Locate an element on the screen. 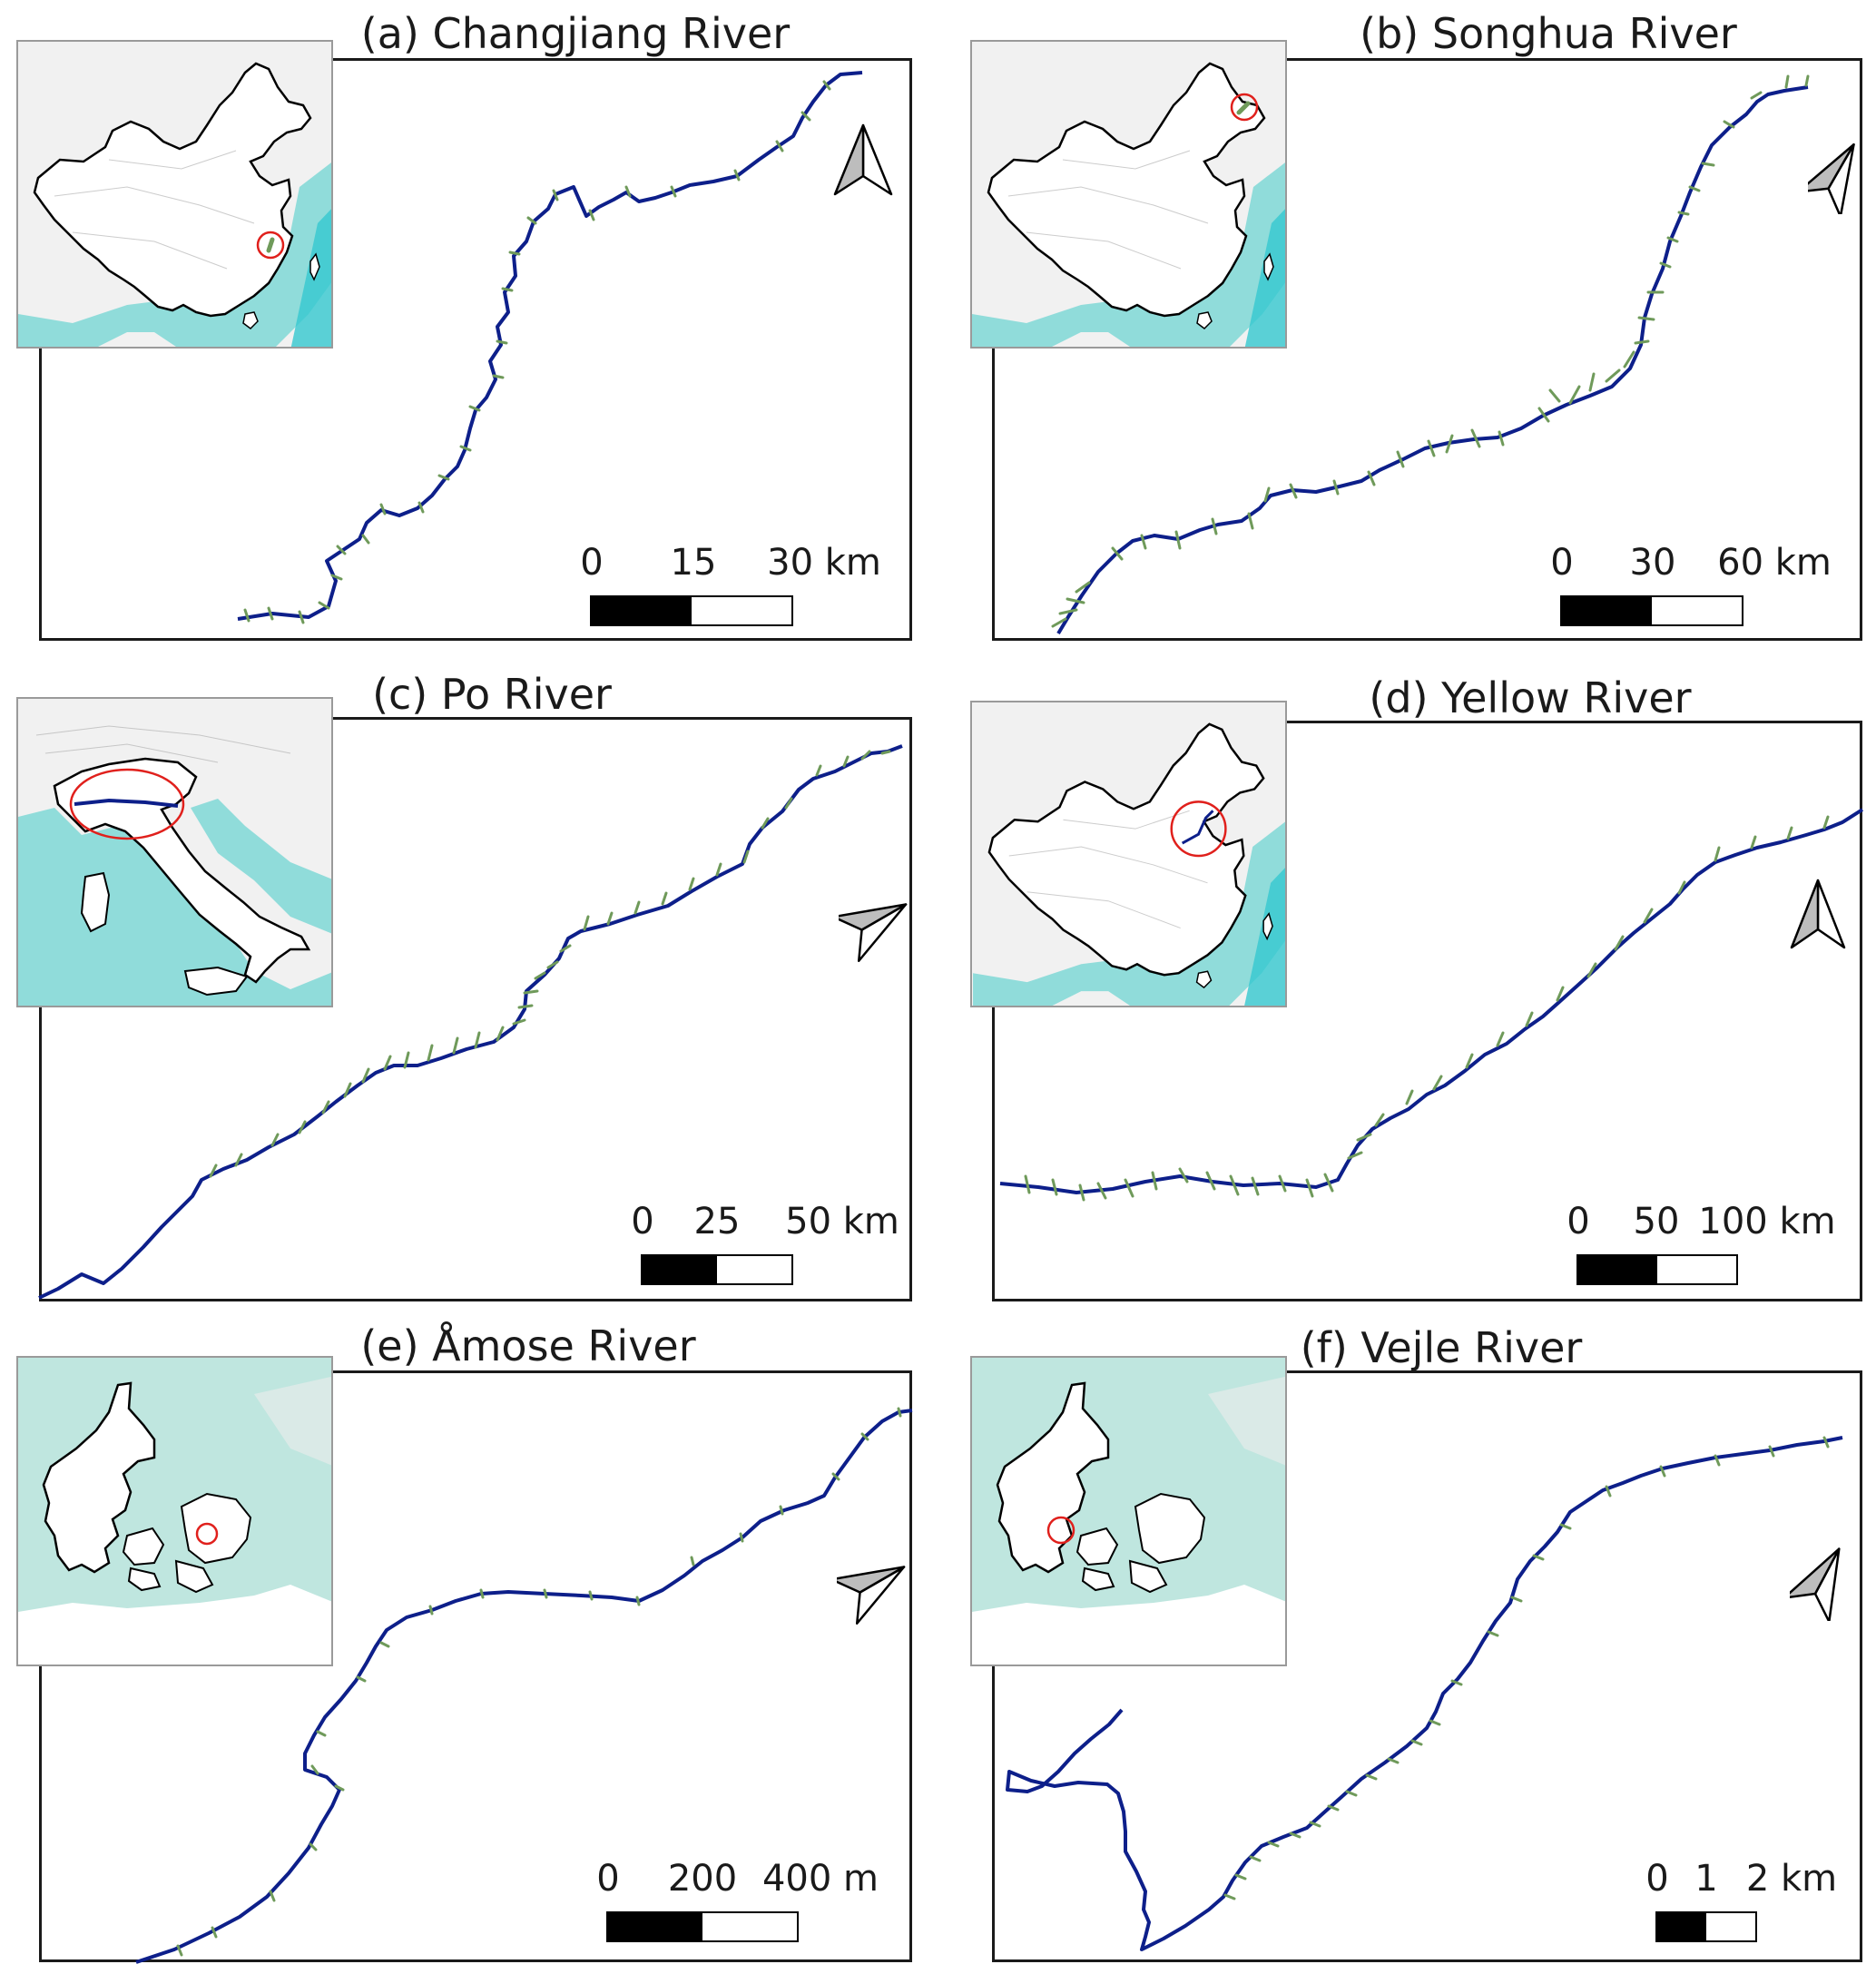 The image size is (1876, 1974). inset-map-b is located at coordinates (1129, 194).